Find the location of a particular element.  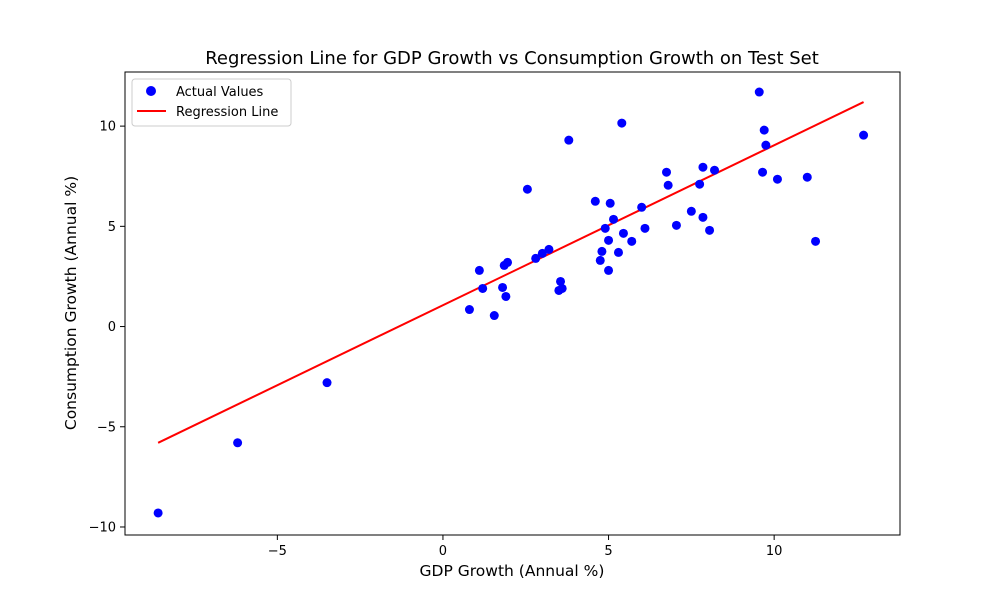

y-axis-label: Consumption Growth (Annual %) is located at coordinates (71, 303).